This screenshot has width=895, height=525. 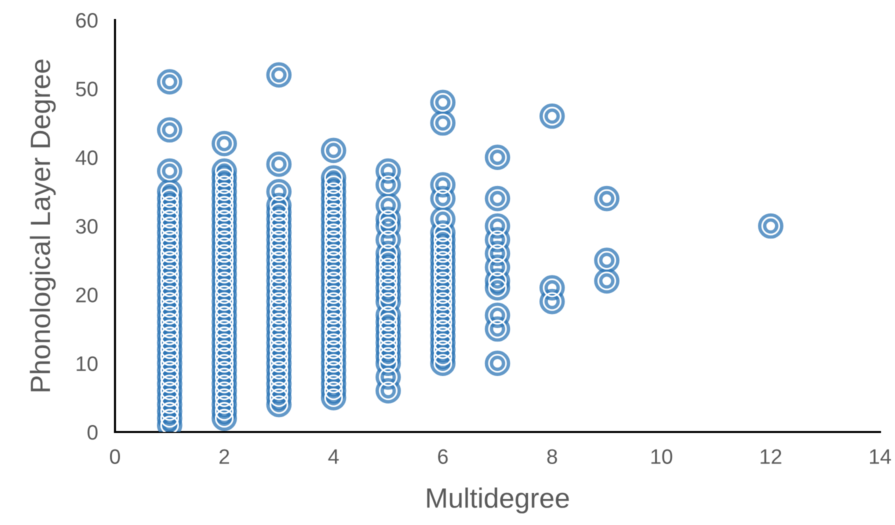 What do you see at coordinates (225, 456) in the screenshot?
I see `x-tick-label: 2` at bounding box center [225, 456].